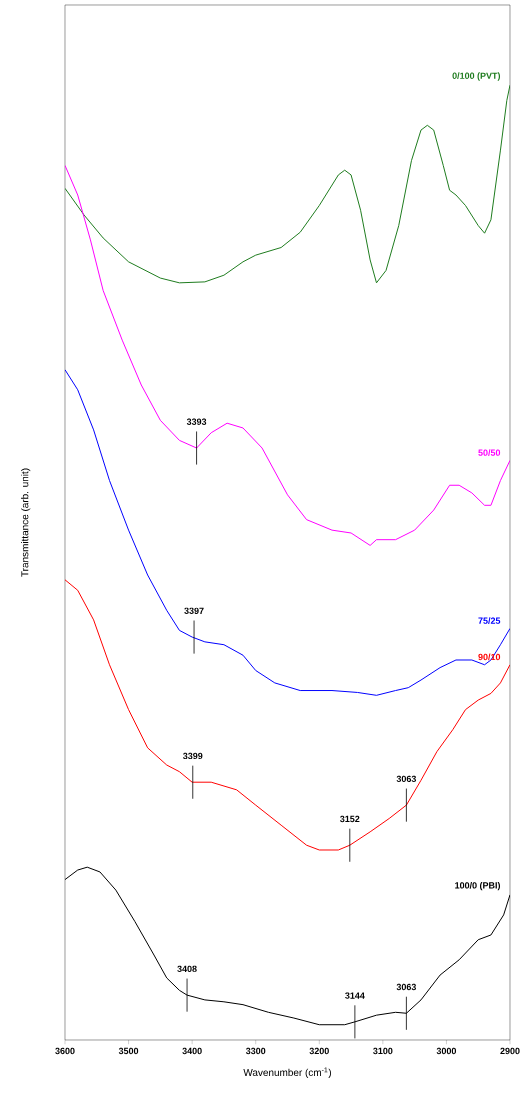  Describe the element at coordinates (489, 620) in the screenshot. I see `series-label: 75/25` at that location.